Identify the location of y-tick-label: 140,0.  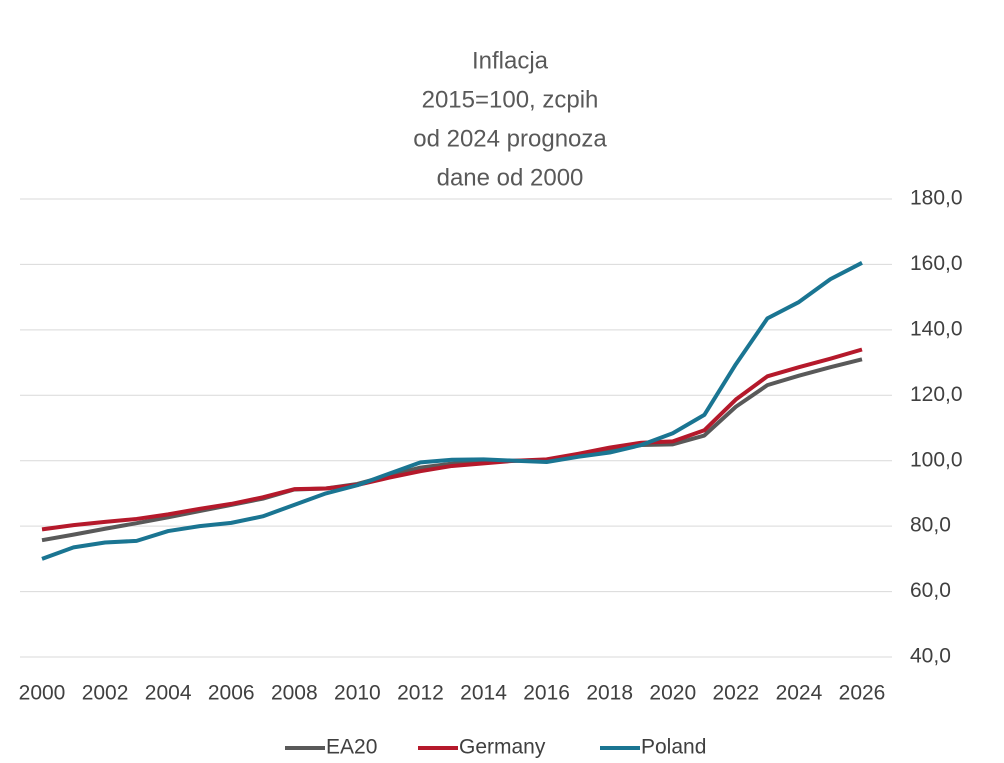
(936, 328).